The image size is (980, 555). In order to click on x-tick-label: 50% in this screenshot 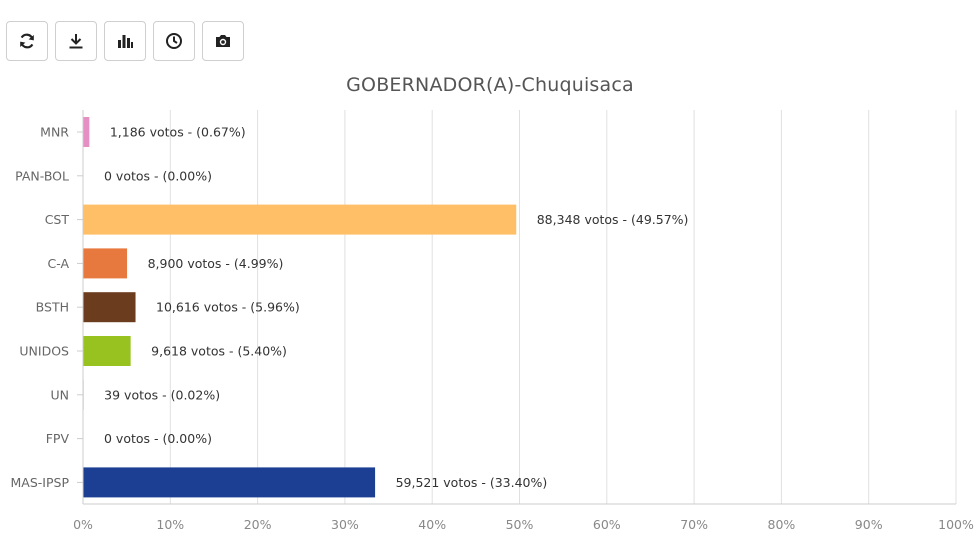, I will do `click(520, 524)`.